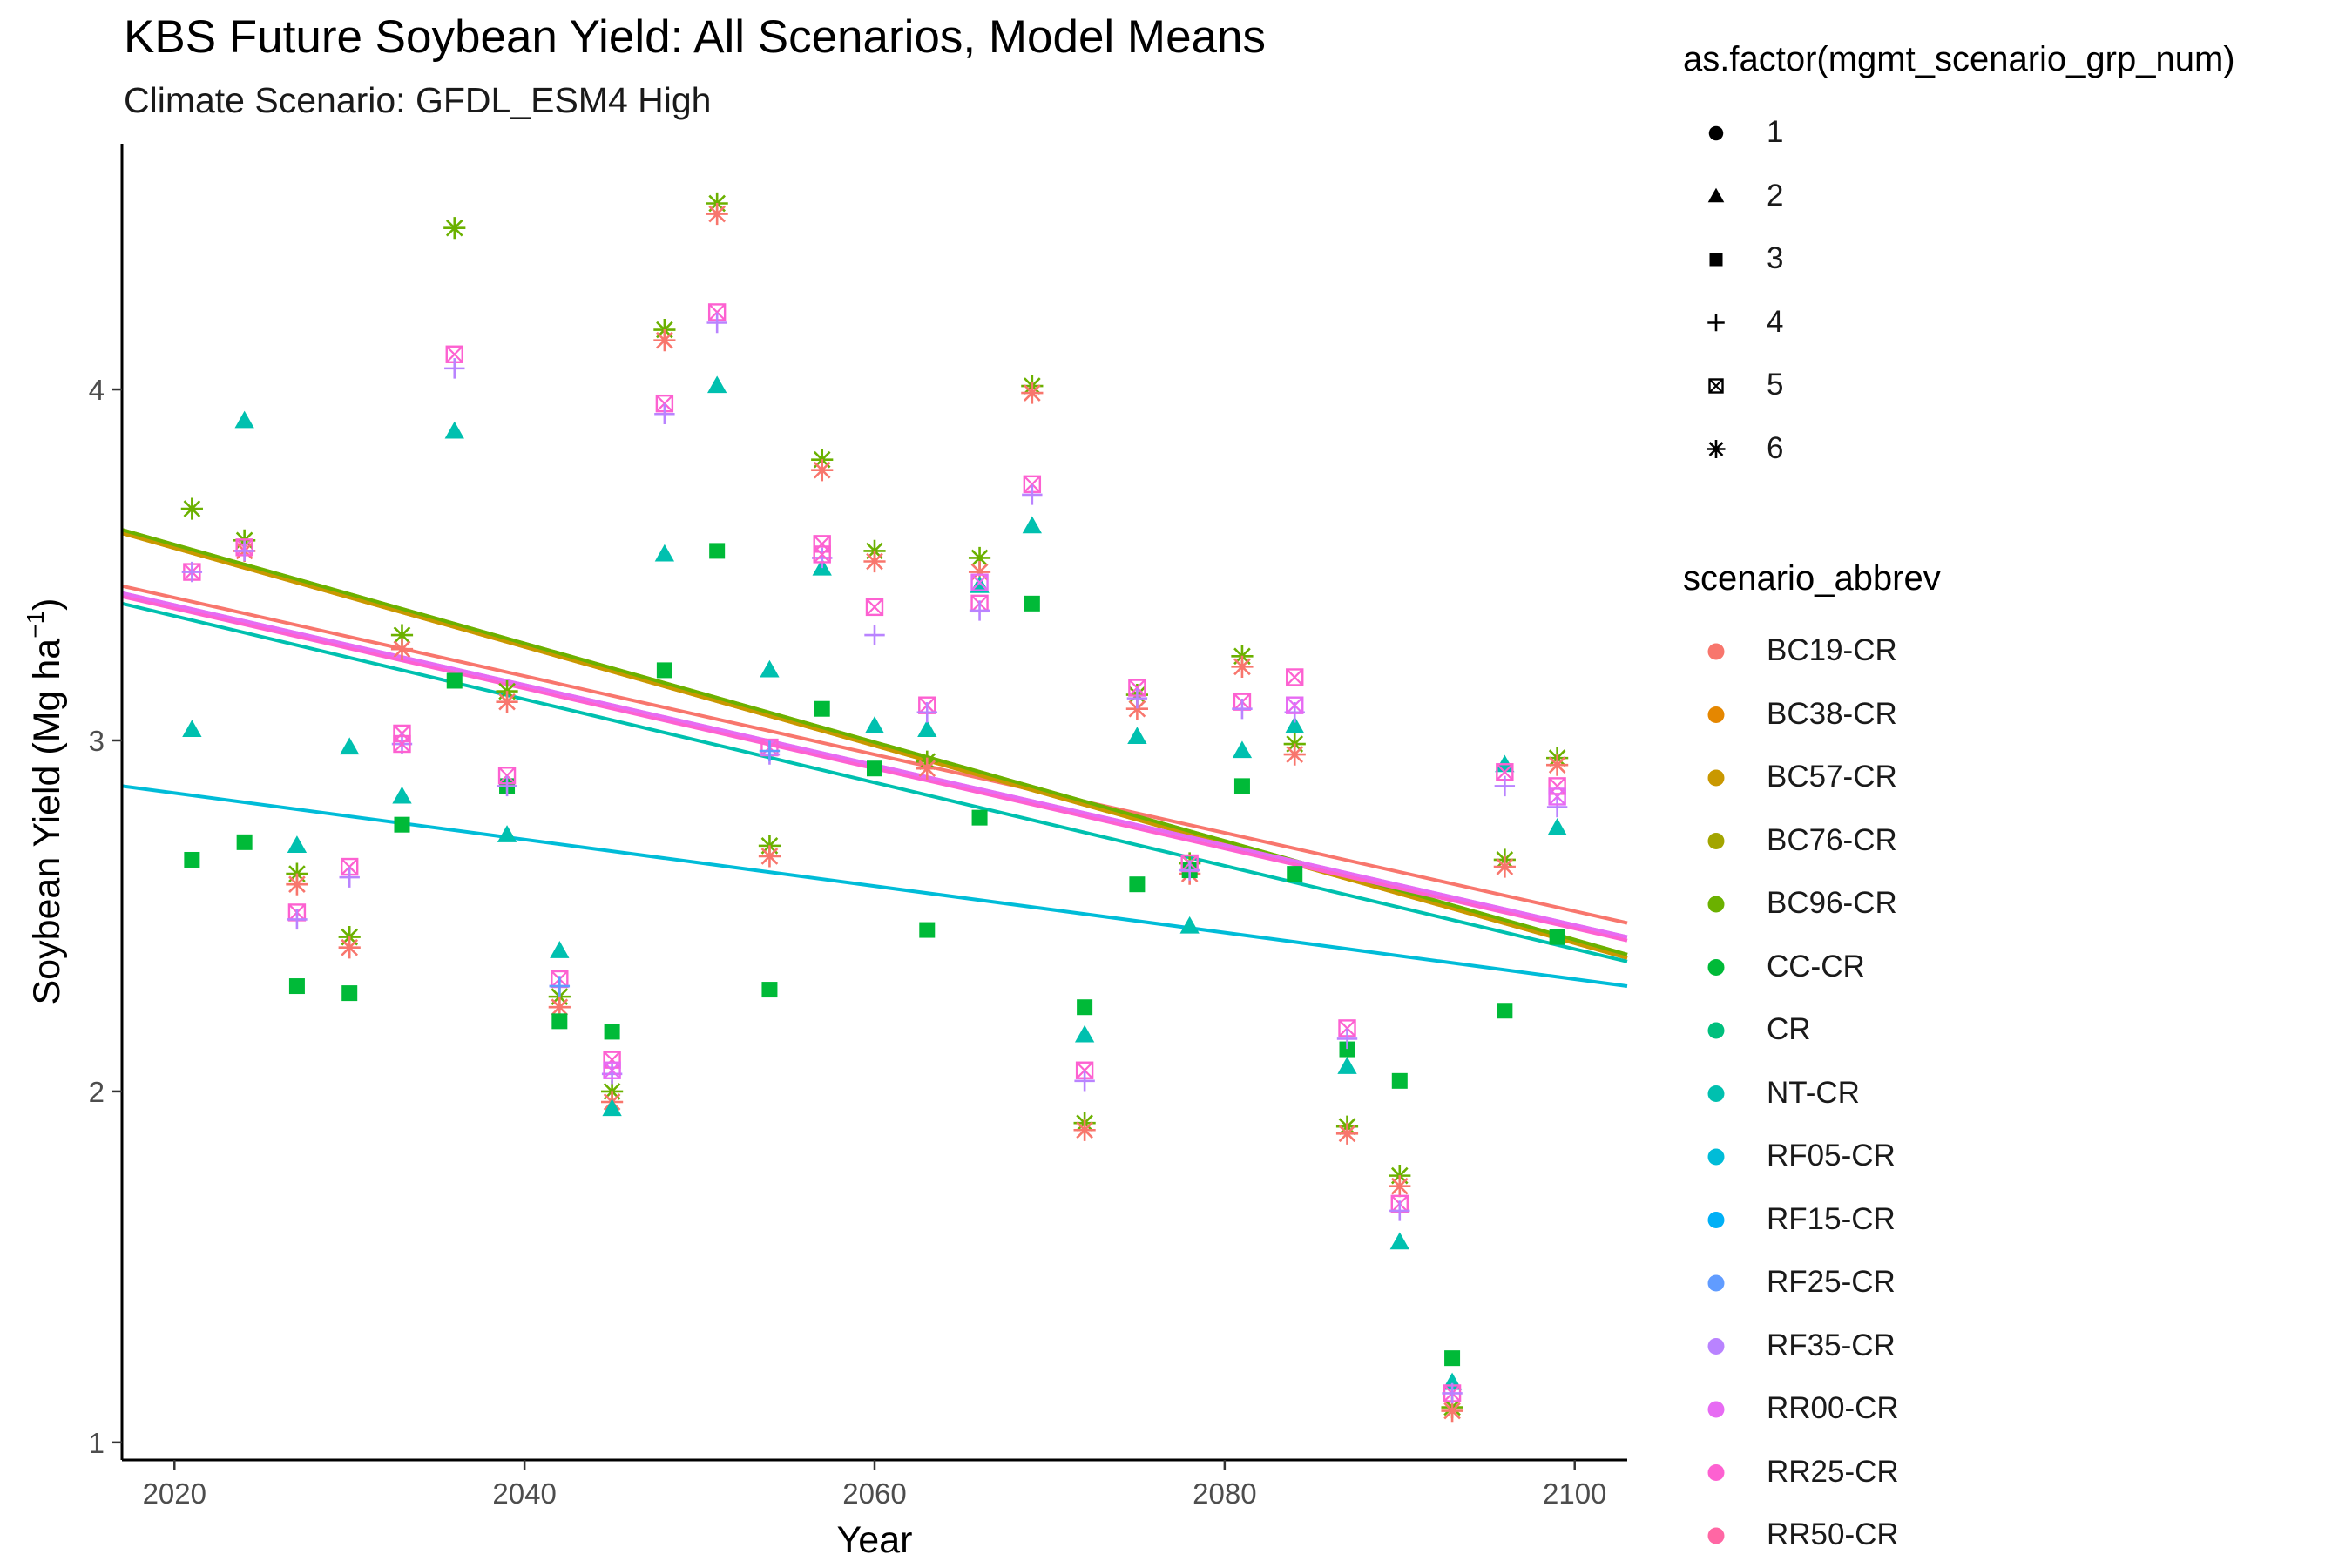  Describe the element at coordinates (664, 403) in the screenshot. I see `point-rr25-cr-2048-cross` at that location.